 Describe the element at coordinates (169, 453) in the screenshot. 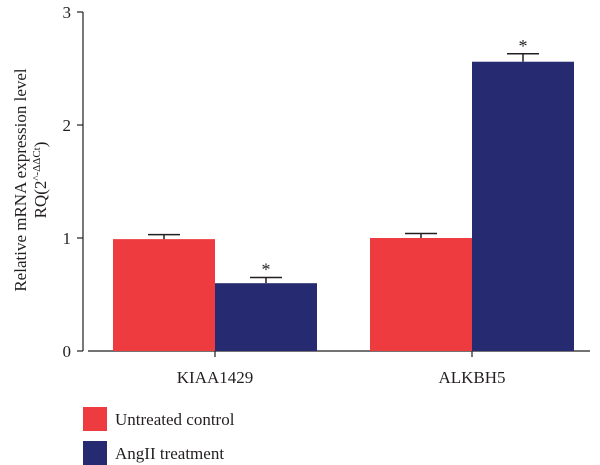

I see `legend-label: AngII treatment` at that location.